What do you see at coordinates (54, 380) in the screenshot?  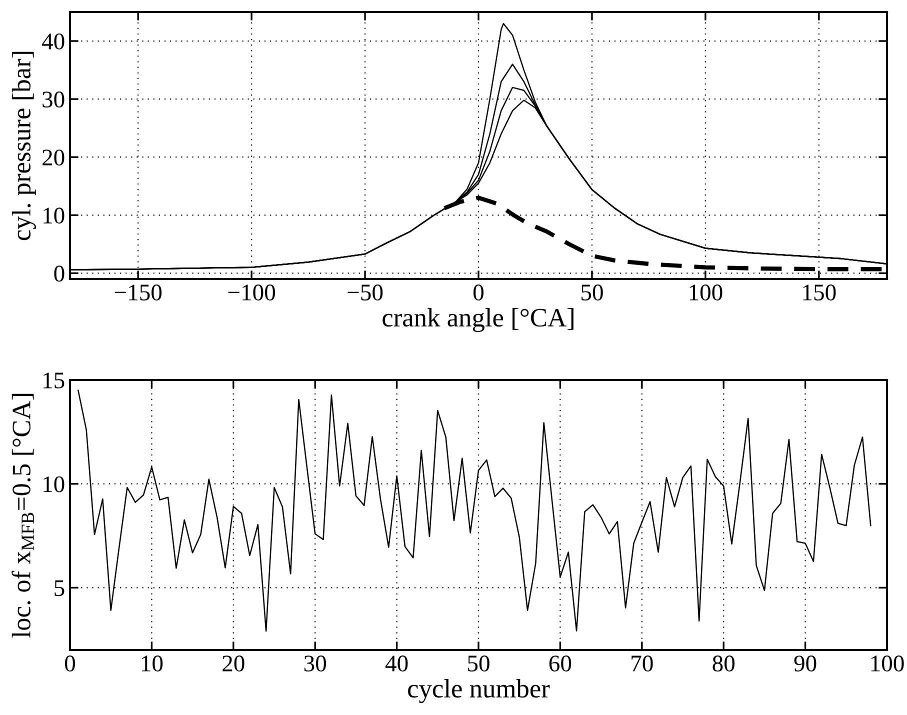 I see `y-tick-label: 15` at bounding box center [54, 380].